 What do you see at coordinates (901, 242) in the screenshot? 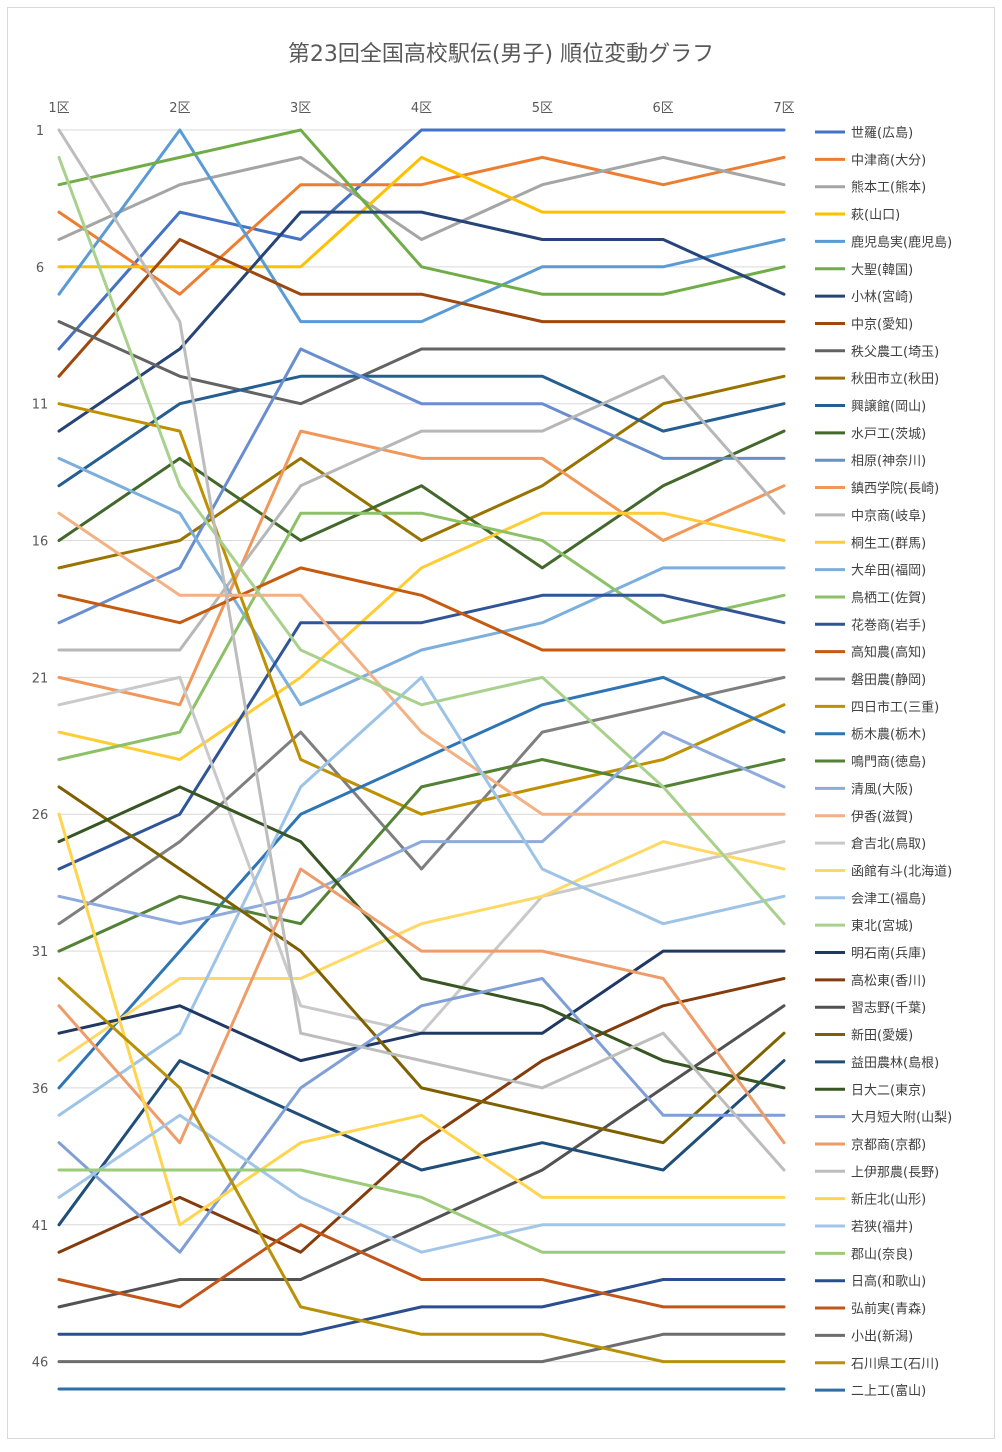
I see `legend-label: 鹿児島実(鹿児島)` at bounding box center [901, 242].